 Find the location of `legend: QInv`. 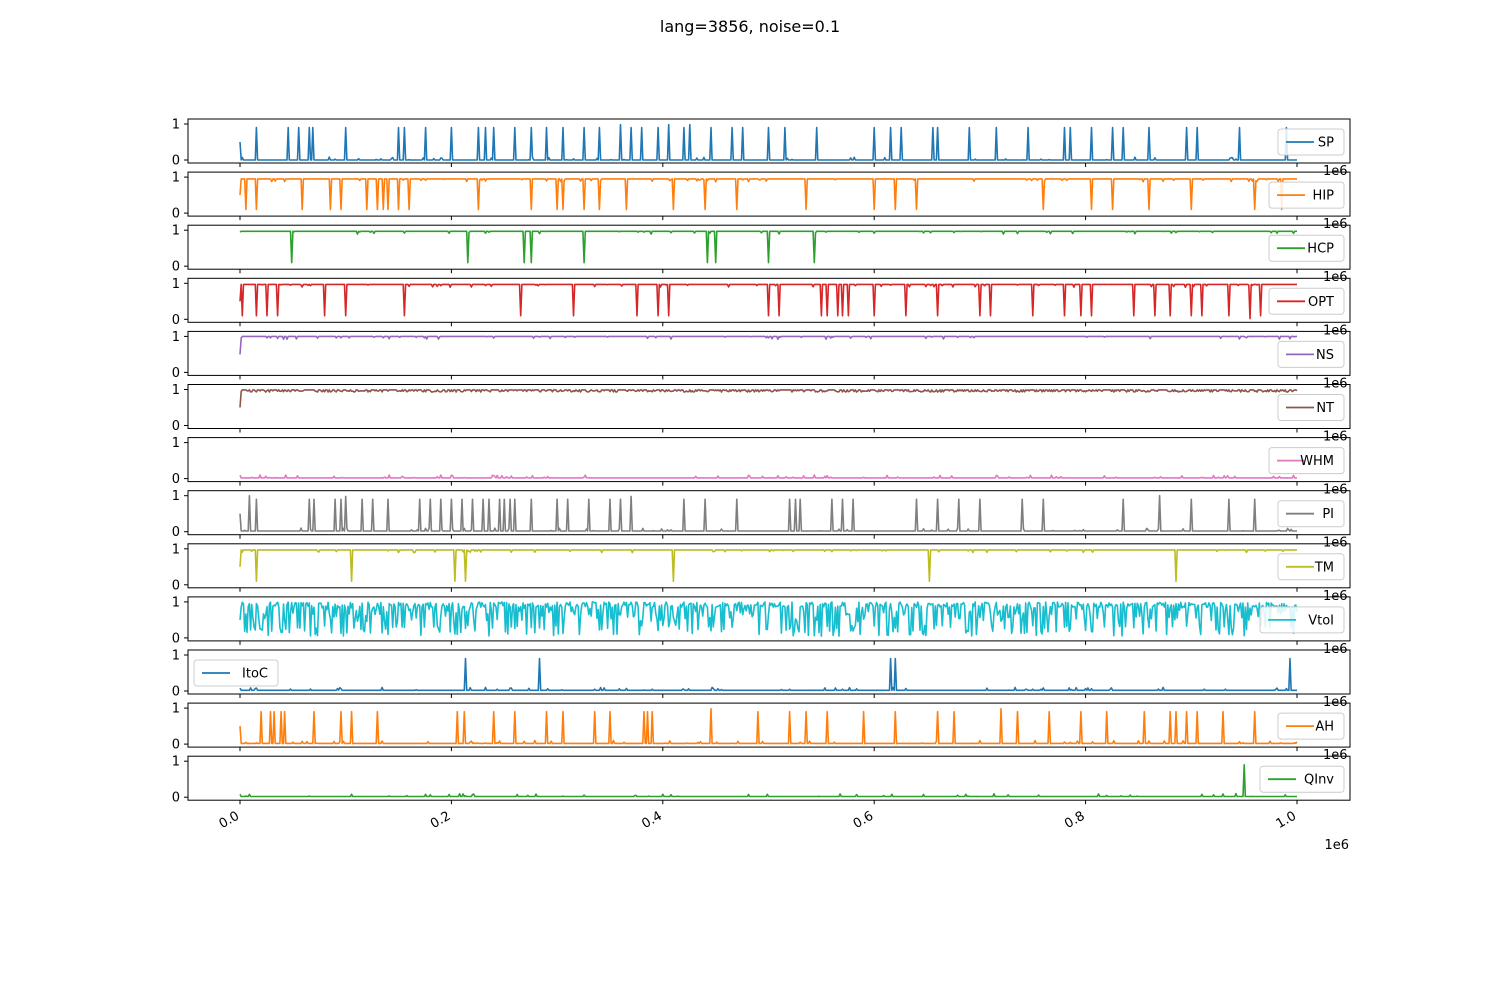

legend: QInv is located at coordinates (1302, 779).